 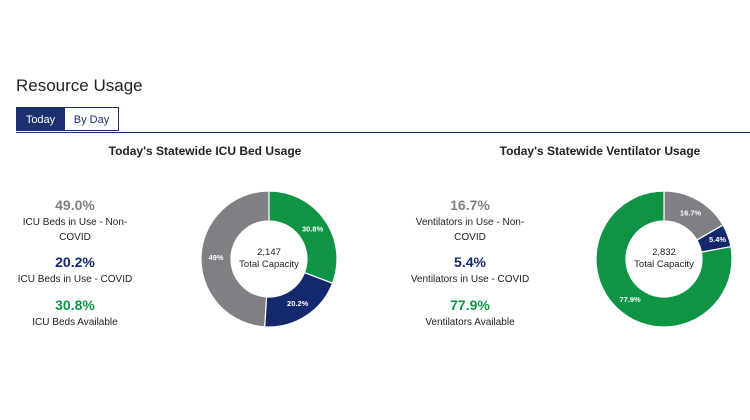 I want to click on donut-slice-non-covid, so click(x=235, y=259).